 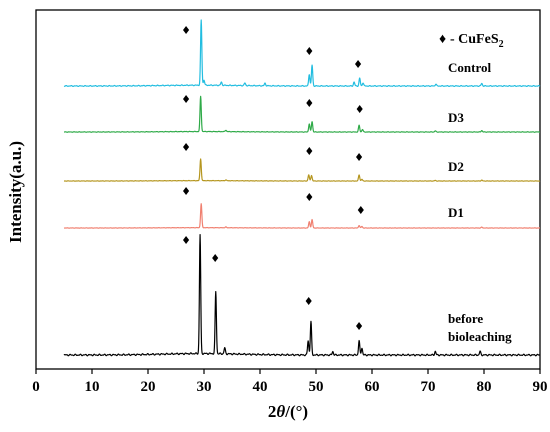 What do you see at coordinates (302, 216) in the screenshot?
I see `series-line-d1` at bounding box center [302, 216].